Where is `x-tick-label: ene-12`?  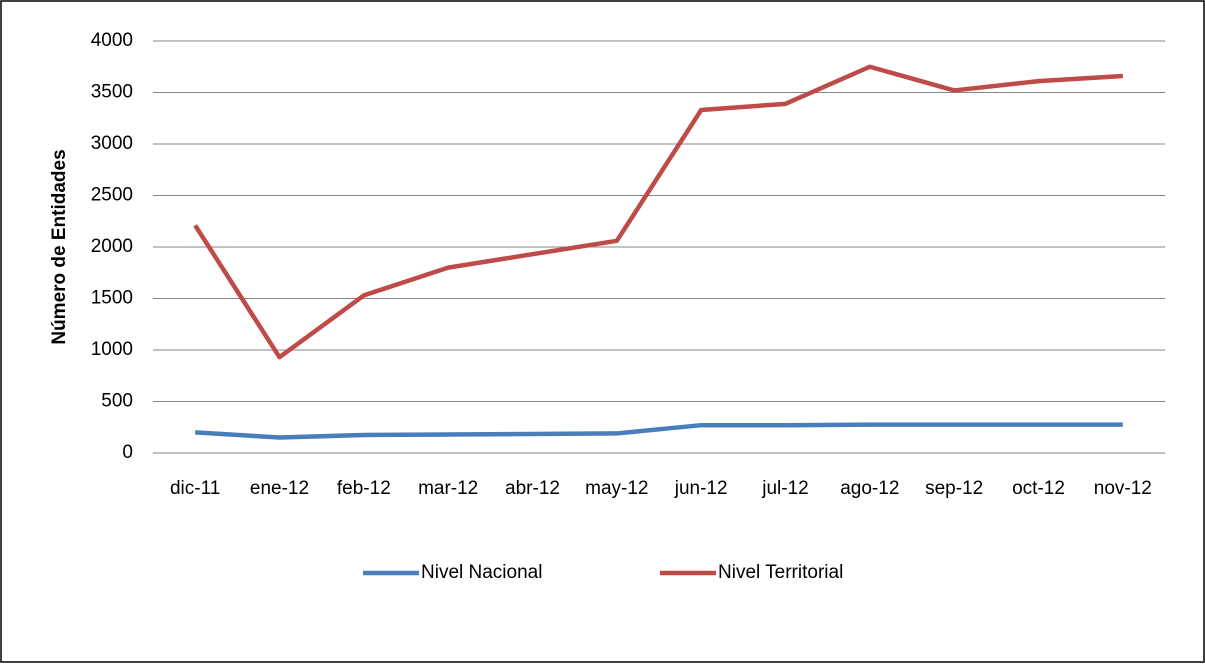 x-tick-label: ene-12 is located at coordinates (279, 488).